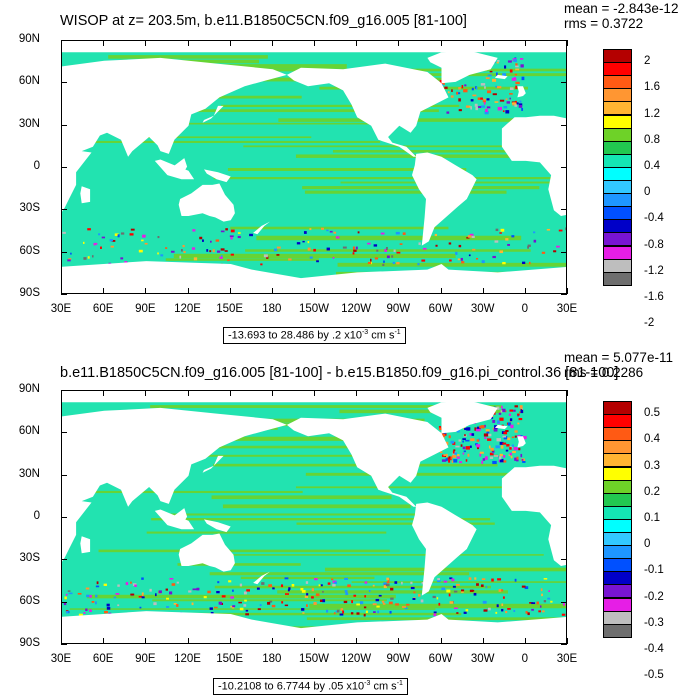 This screenshot has height=700, width=700. I want to click on rms-value: rms = 0.3722, so click(604, 23).